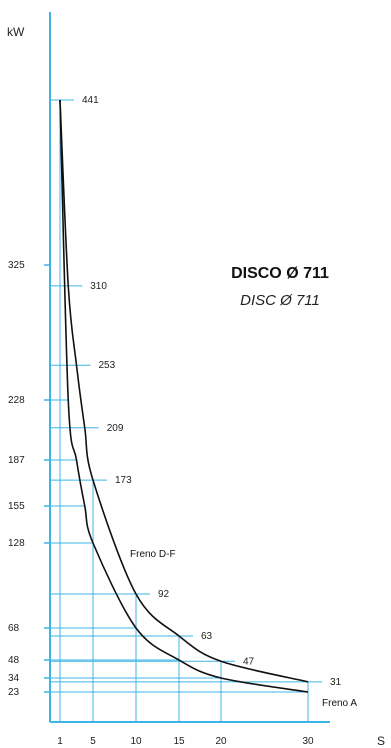  I want to click on data-label-df-0: 441, so click(90, 100).